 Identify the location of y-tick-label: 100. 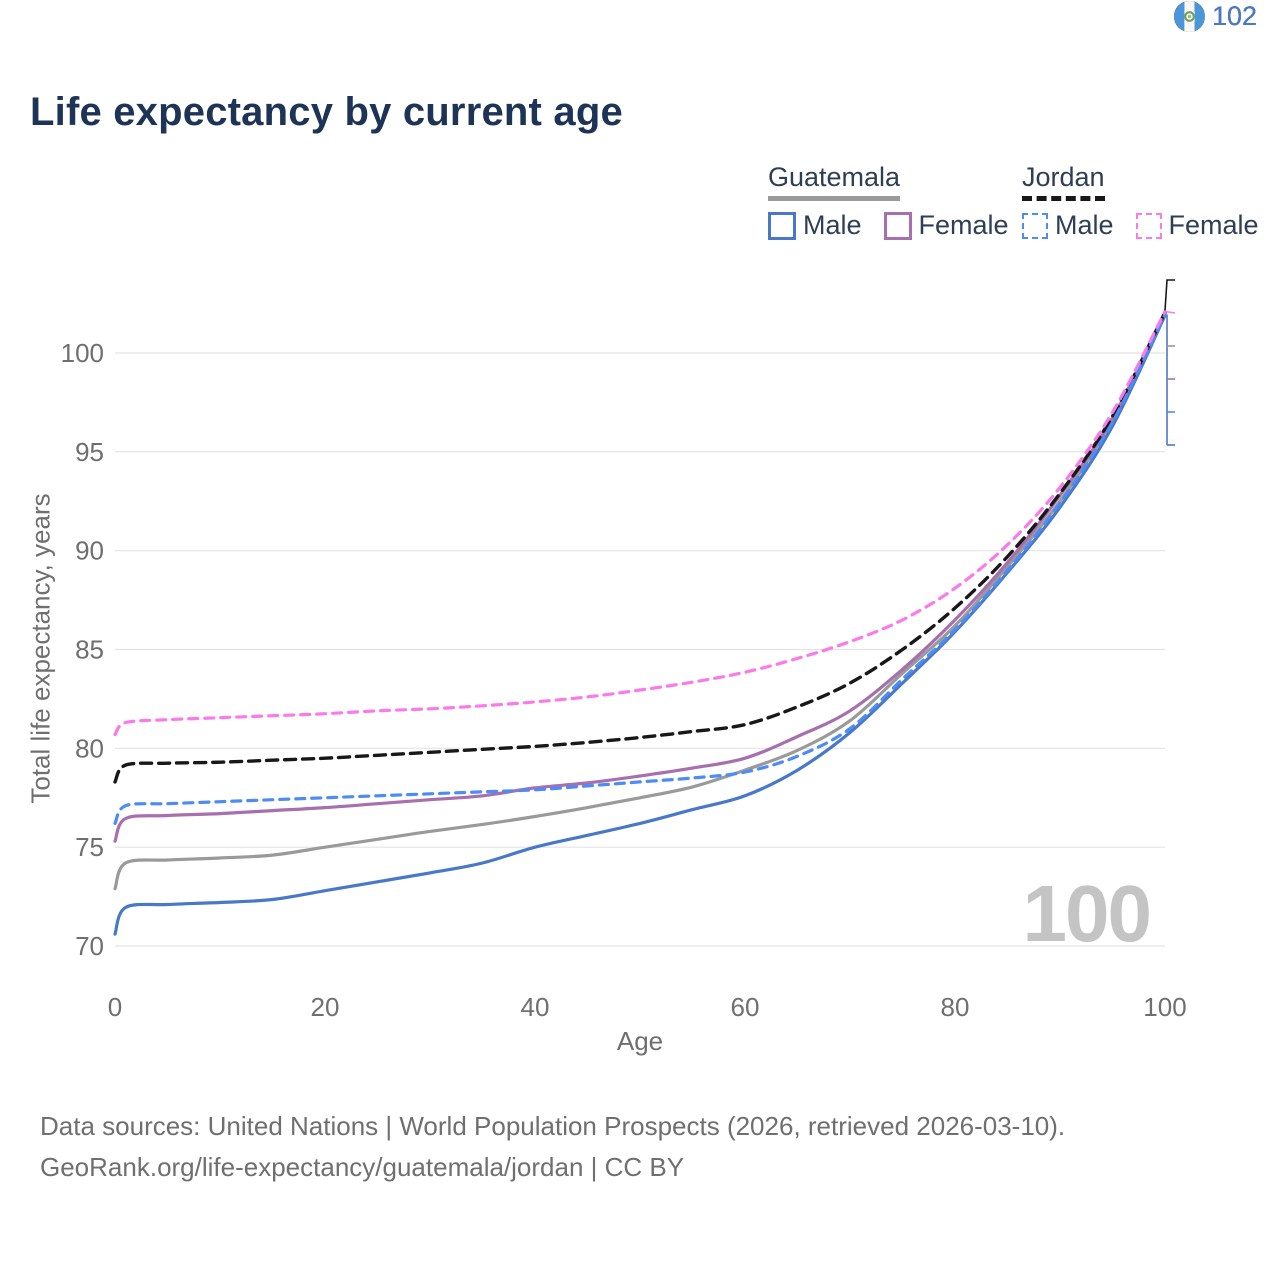
(82, 353).